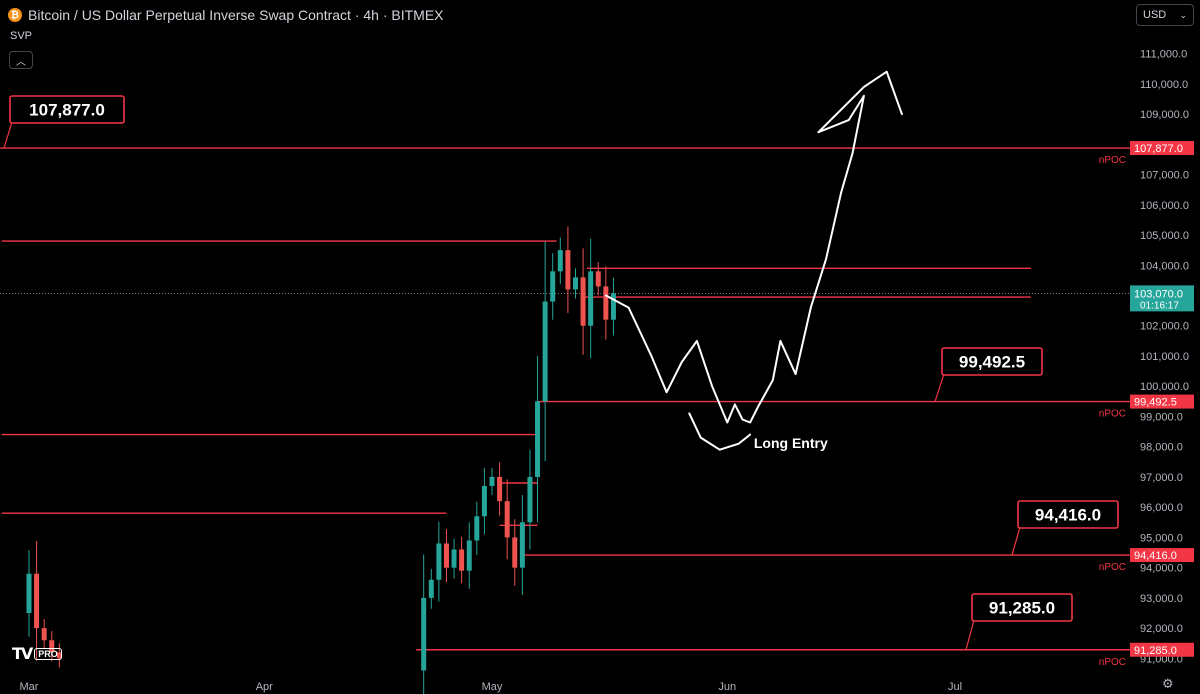 This screenshot has height=694, width=1200. What do you see at coordinates (1155, 556) in the screenshot?
I see `level-price-label: 94,416.0` at bounding box center [1155, 556].